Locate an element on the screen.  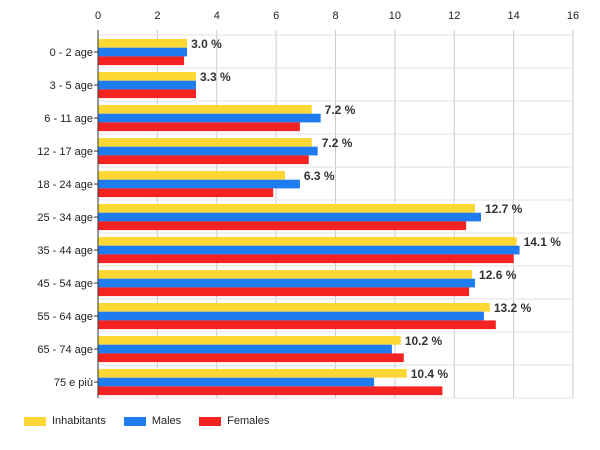
x-tick-label: 12 is located at coordinates (454, 16).